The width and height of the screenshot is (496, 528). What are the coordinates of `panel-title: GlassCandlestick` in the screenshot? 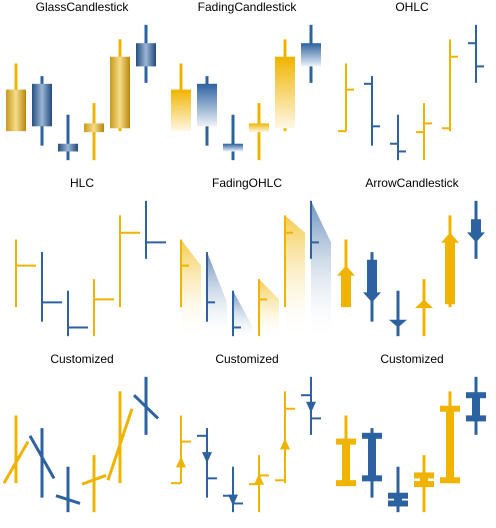 It's located at (83, 7).